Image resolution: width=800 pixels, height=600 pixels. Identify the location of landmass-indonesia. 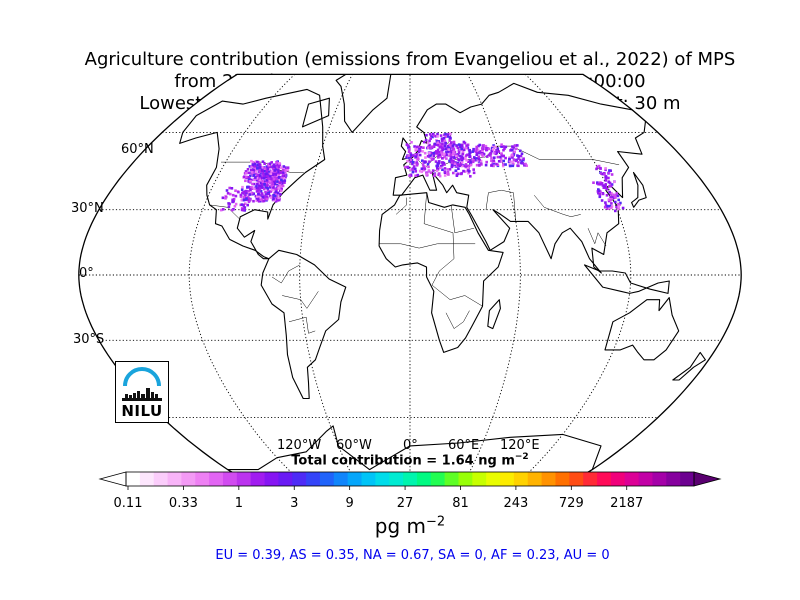
(626, 279).